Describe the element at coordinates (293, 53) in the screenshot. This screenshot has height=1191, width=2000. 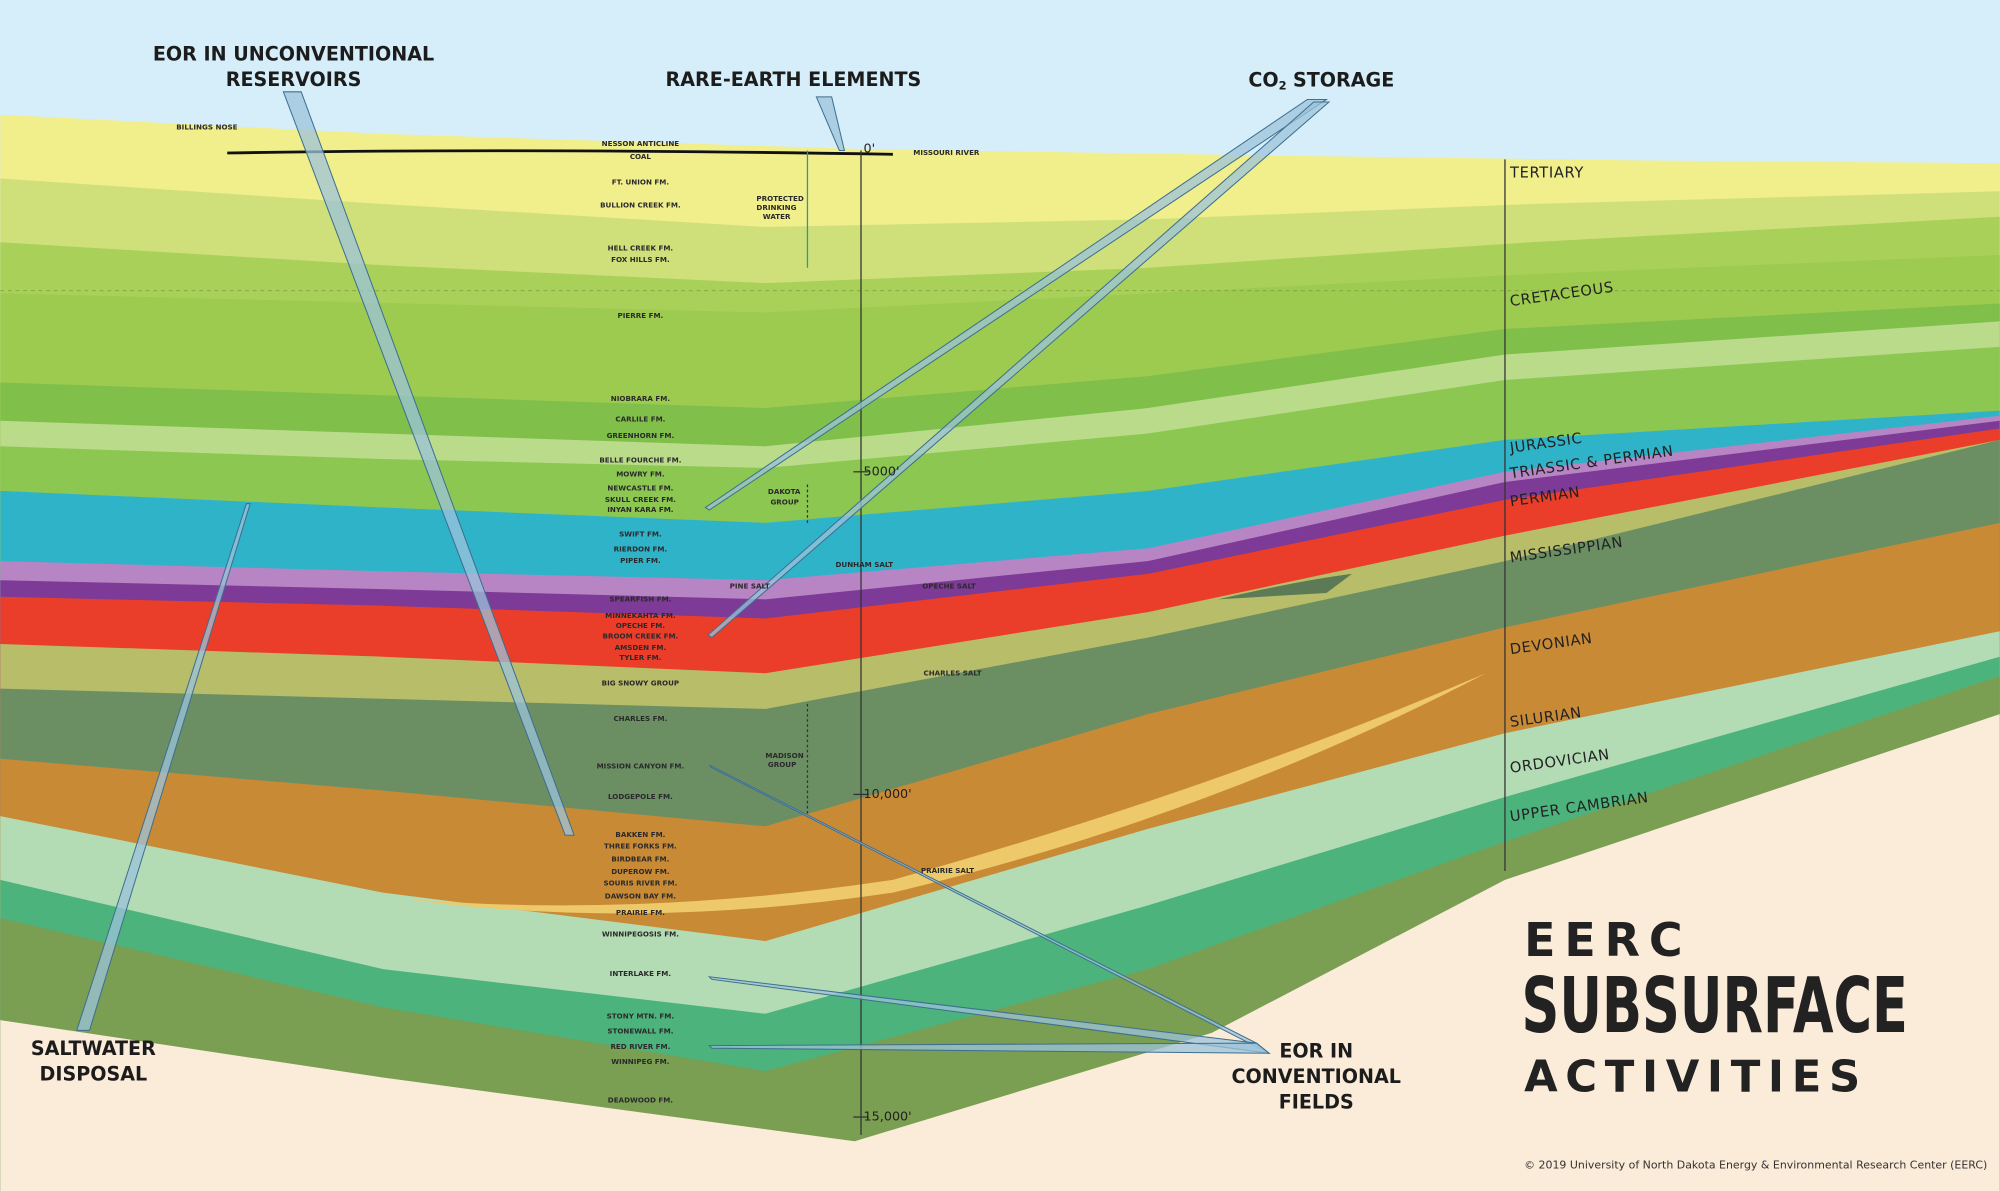
I see `callout: EOR IN UNCONVENTIONAL` at that location.